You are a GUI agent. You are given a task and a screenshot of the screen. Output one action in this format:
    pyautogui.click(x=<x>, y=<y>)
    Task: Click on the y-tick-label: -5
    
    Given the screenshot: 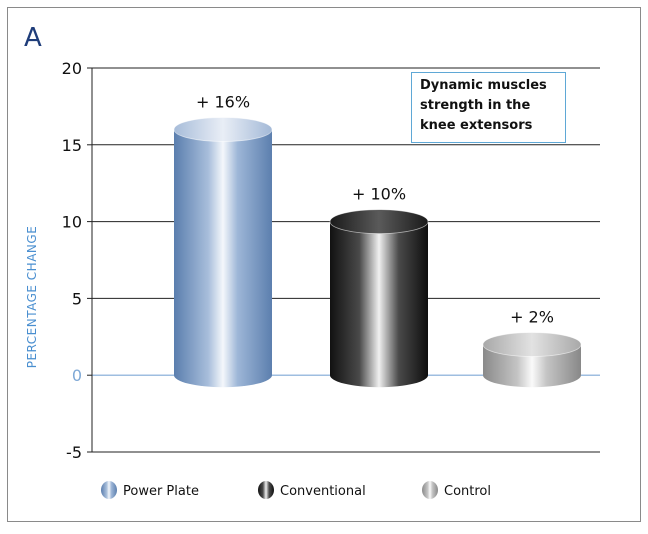 What is the action you would take?
    pyautogui.click(x=74, y=452)
    